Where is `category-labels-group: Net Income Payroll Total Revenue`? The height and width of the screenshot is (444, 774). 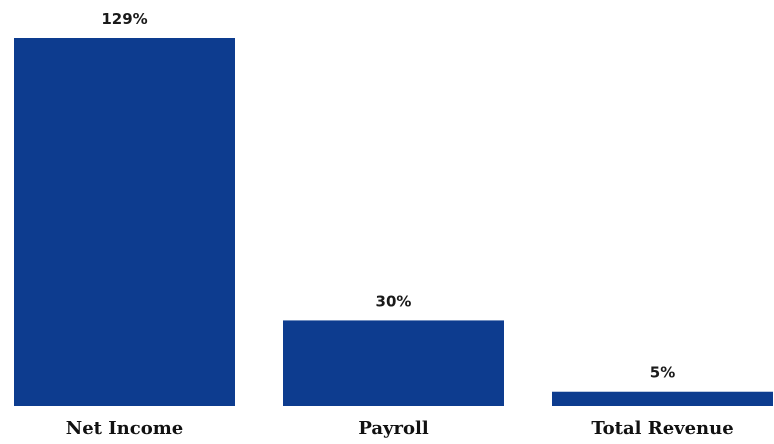 category-labels-group: Net Income Payroll Total Revenue is located at coordinates (400, 428).